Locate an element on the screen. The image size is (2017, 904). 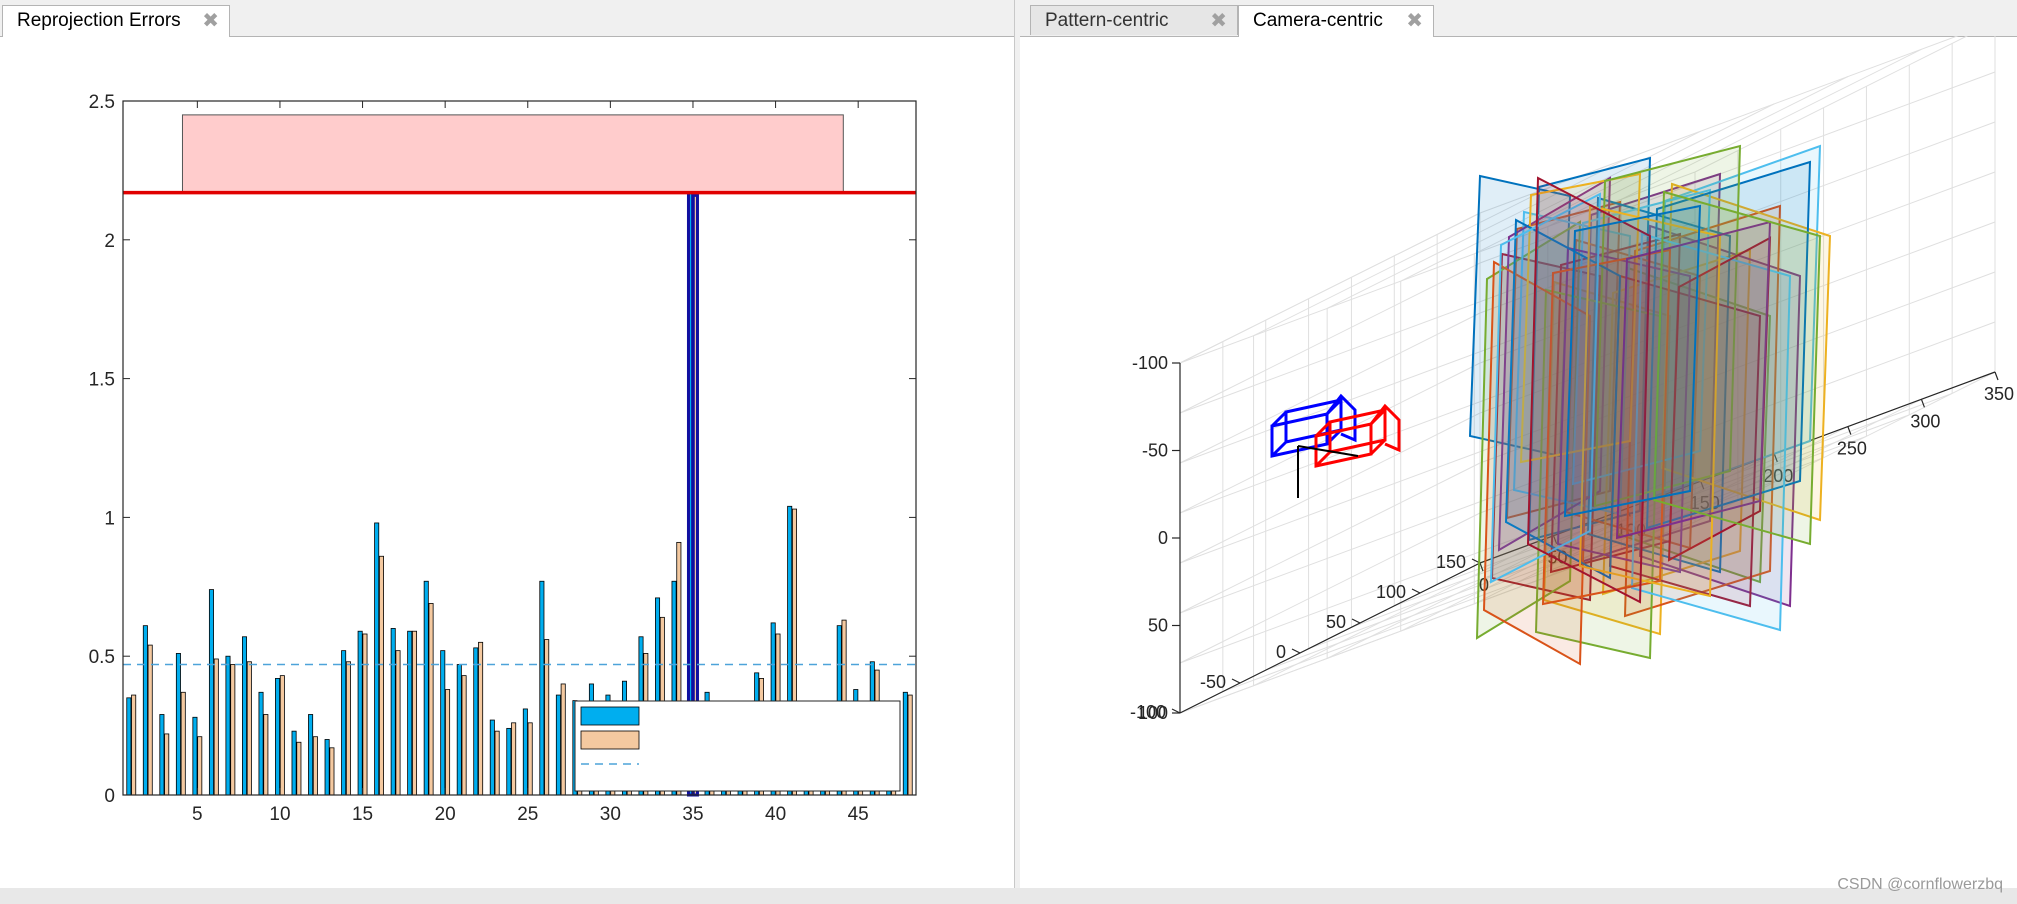
tab-reprojection-errors: Reprojection Errors ✖ is located at coordinates (116, 21).